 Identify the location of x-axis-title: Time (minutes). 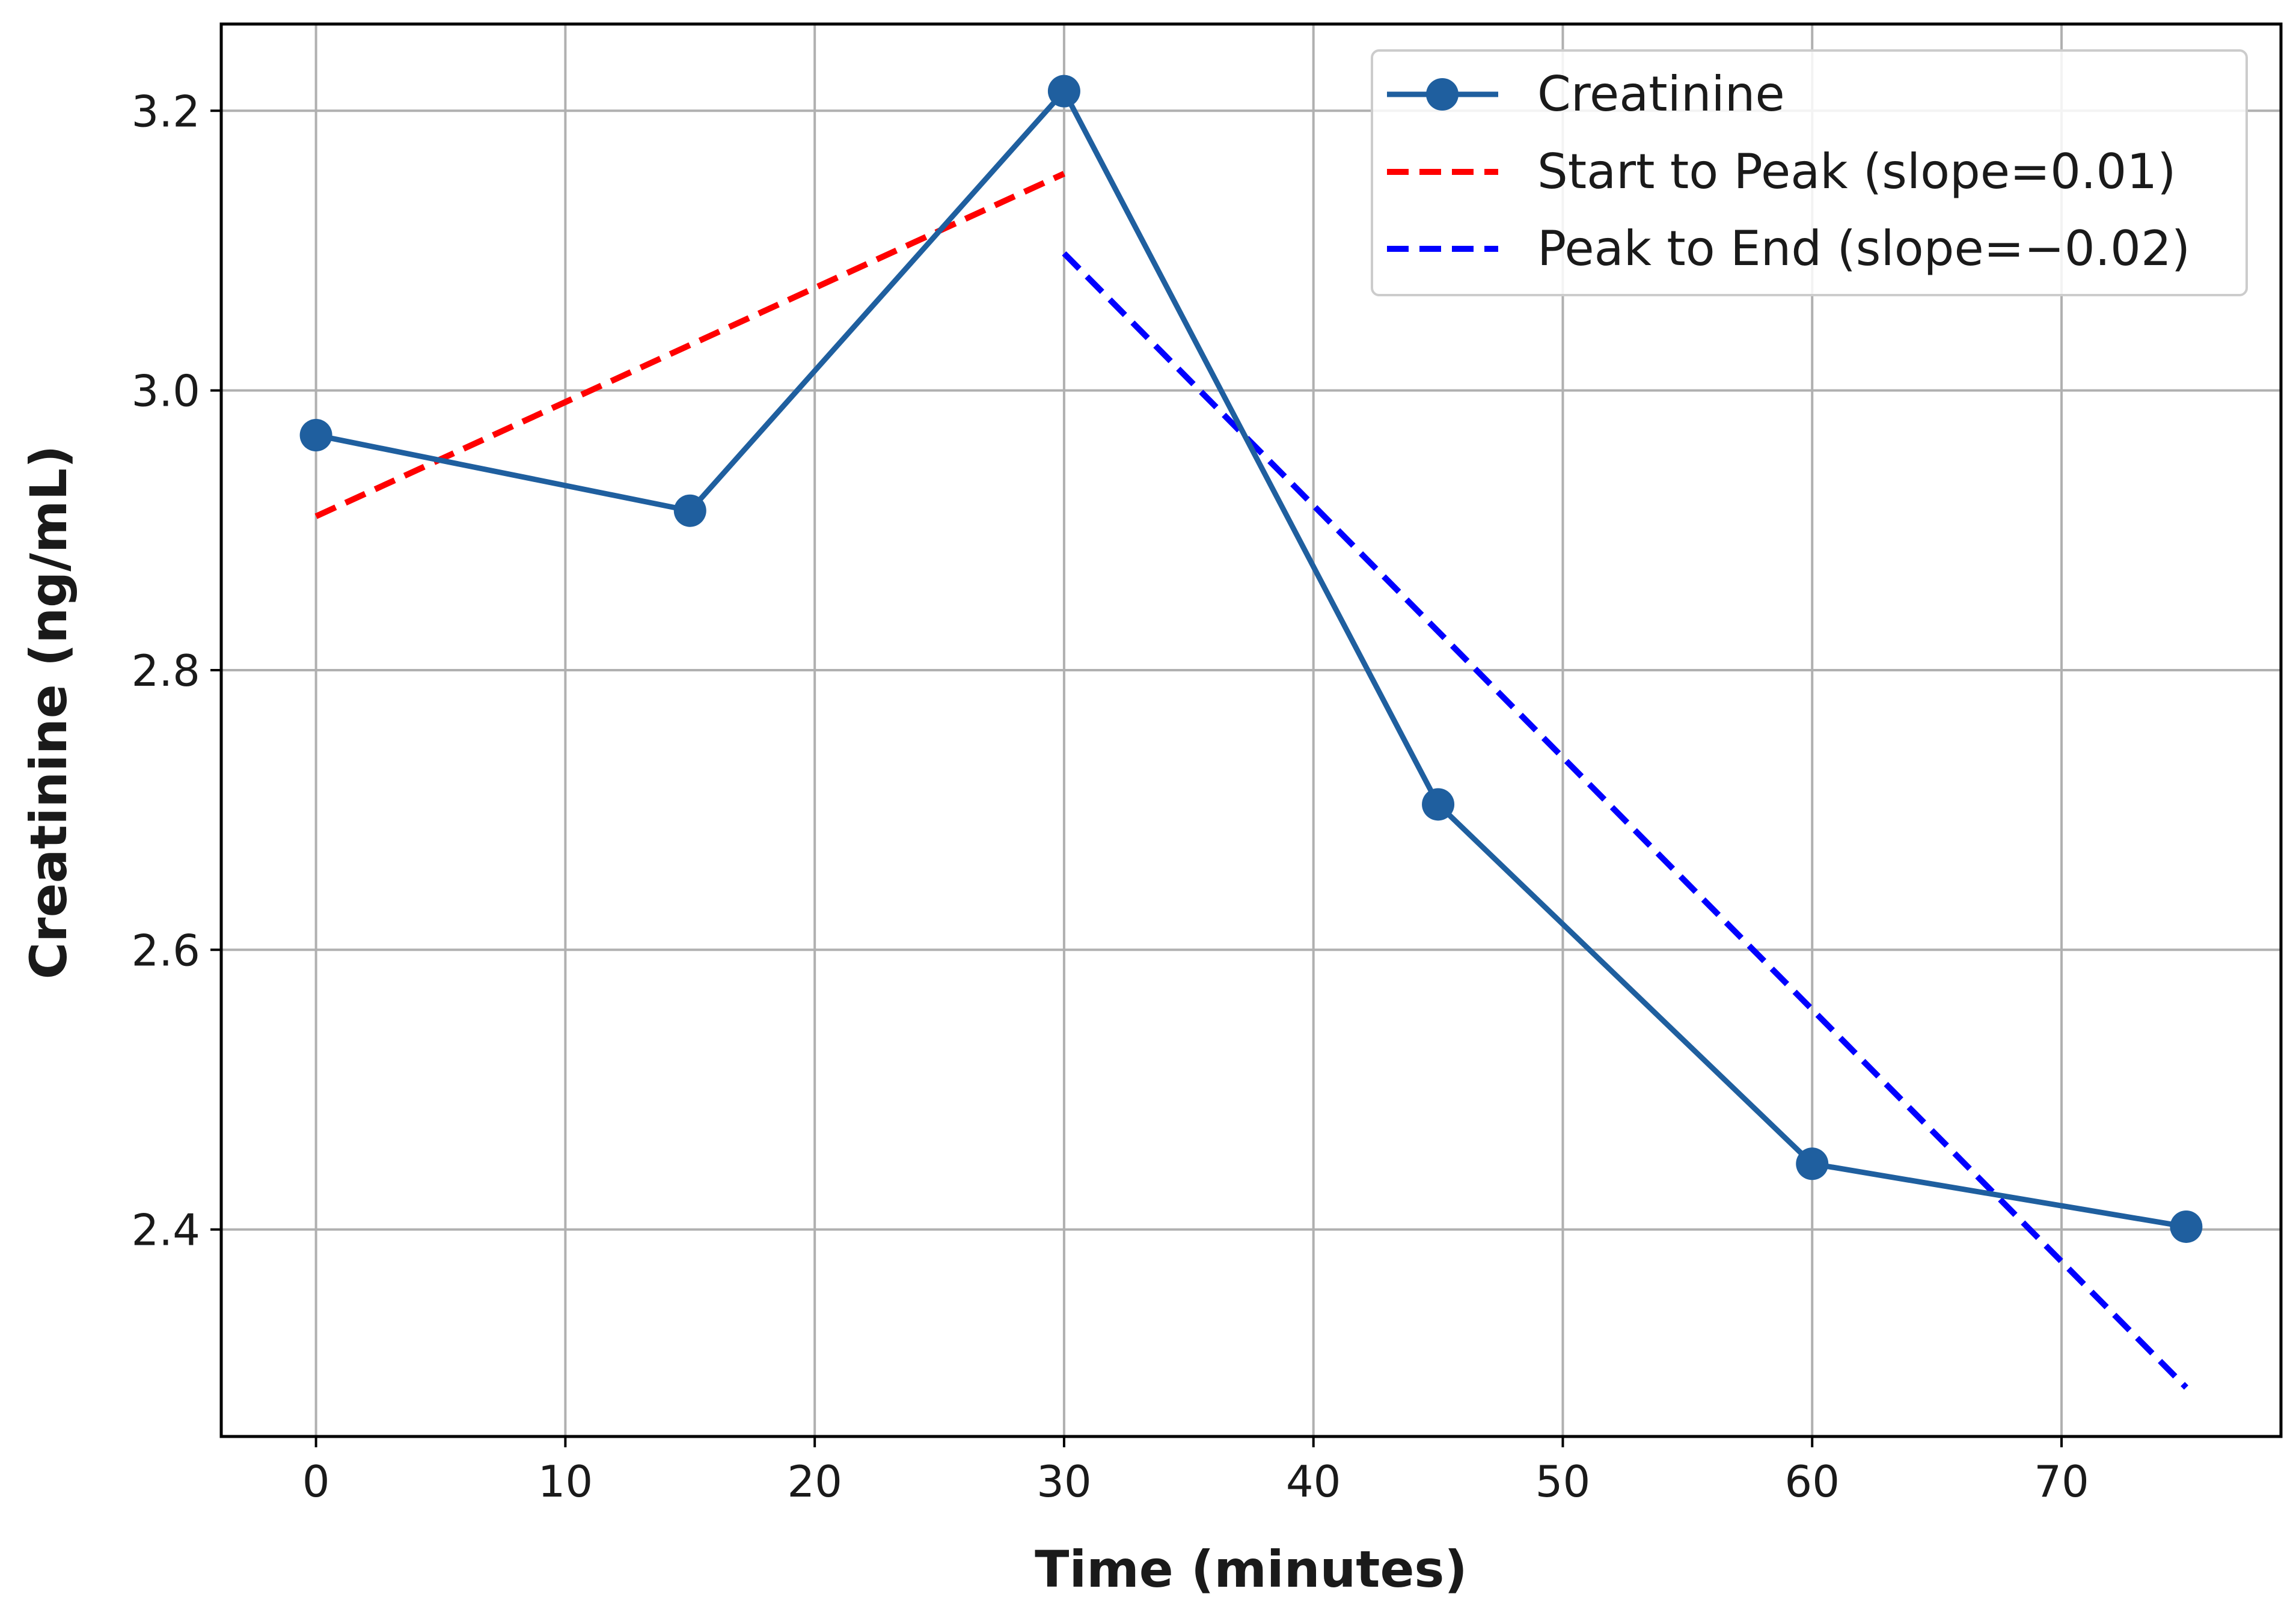
(1251, 1569).